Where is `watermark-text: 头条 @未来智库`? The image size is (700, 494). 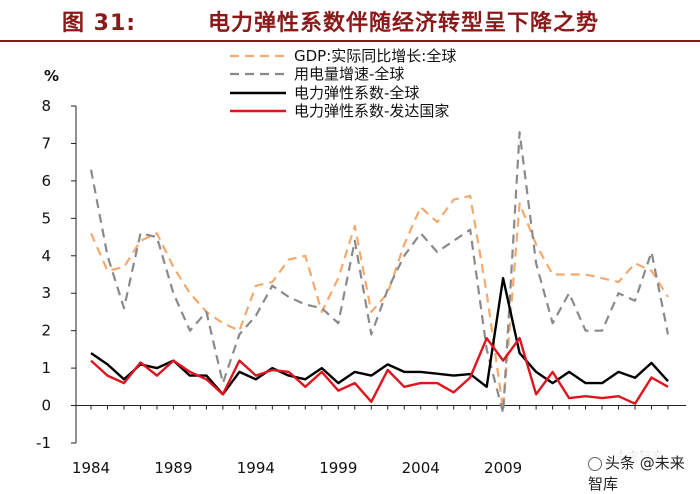
watermark-text: 头条 @未来智库 is located at coordinates (636, 473).